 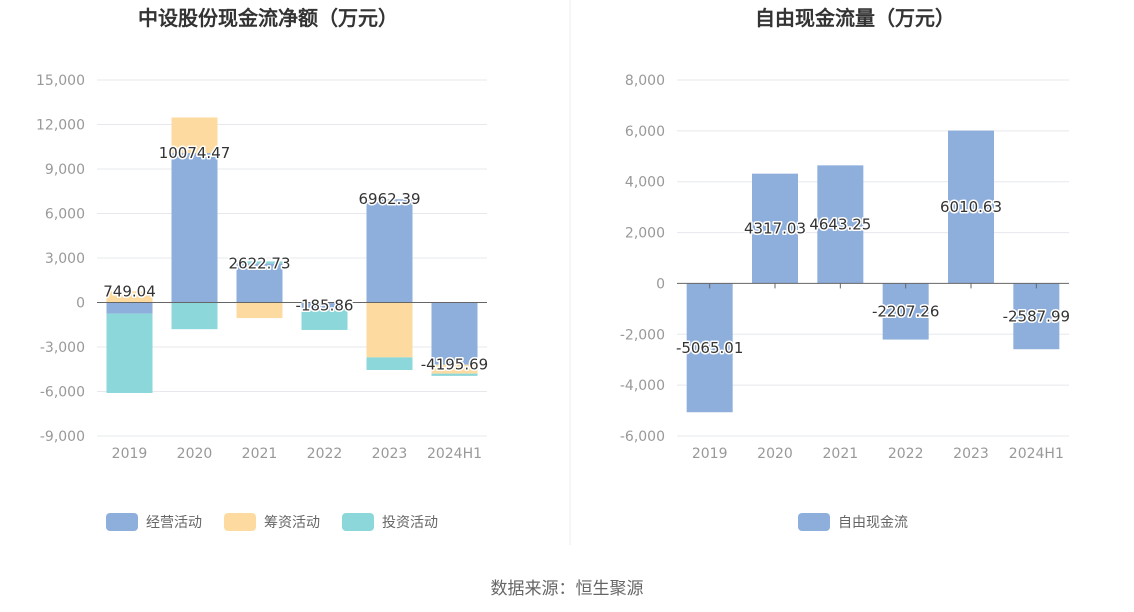 What do you see at coordinates (60, 81) in the screenshot?
I see `y-tick-label: 15,000` at bounding box center [60, 81].